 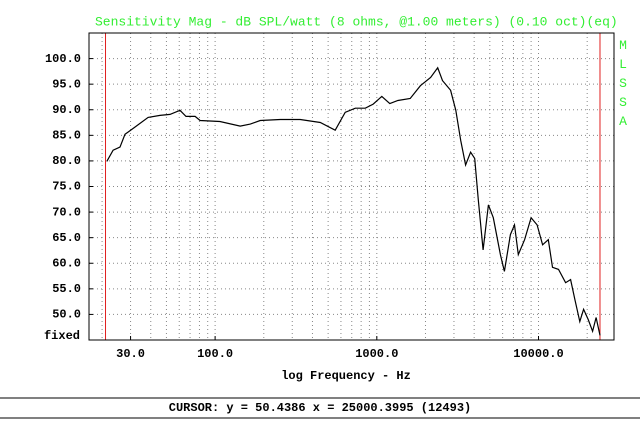 I want to click on corner-label: fixed, so click(x=62, y=336).